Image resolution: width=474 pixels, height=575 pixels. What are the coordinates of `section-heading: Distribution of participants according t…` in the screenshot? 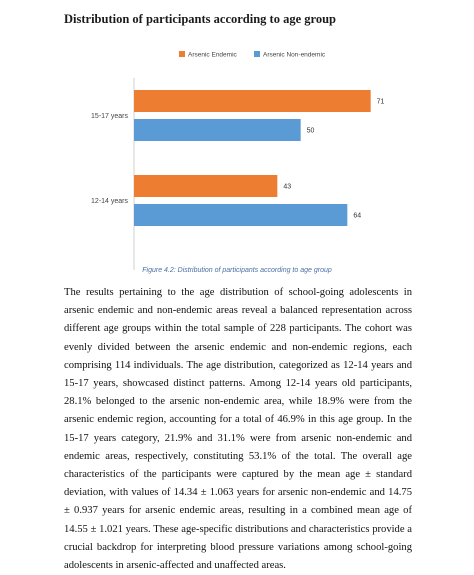 It's located at (200, 19).